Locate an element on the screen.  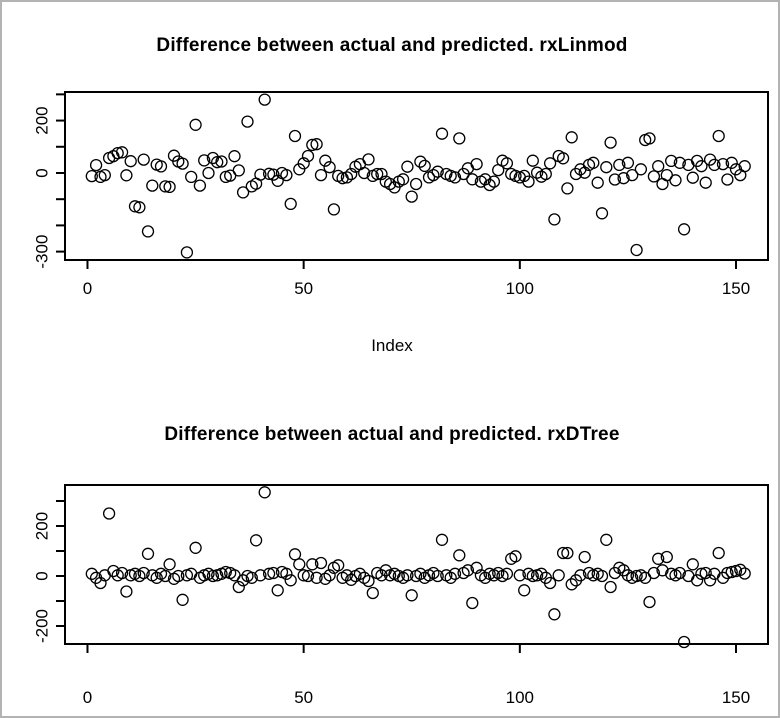
x-tick-label: 100 is located at coordinates (520, 288).